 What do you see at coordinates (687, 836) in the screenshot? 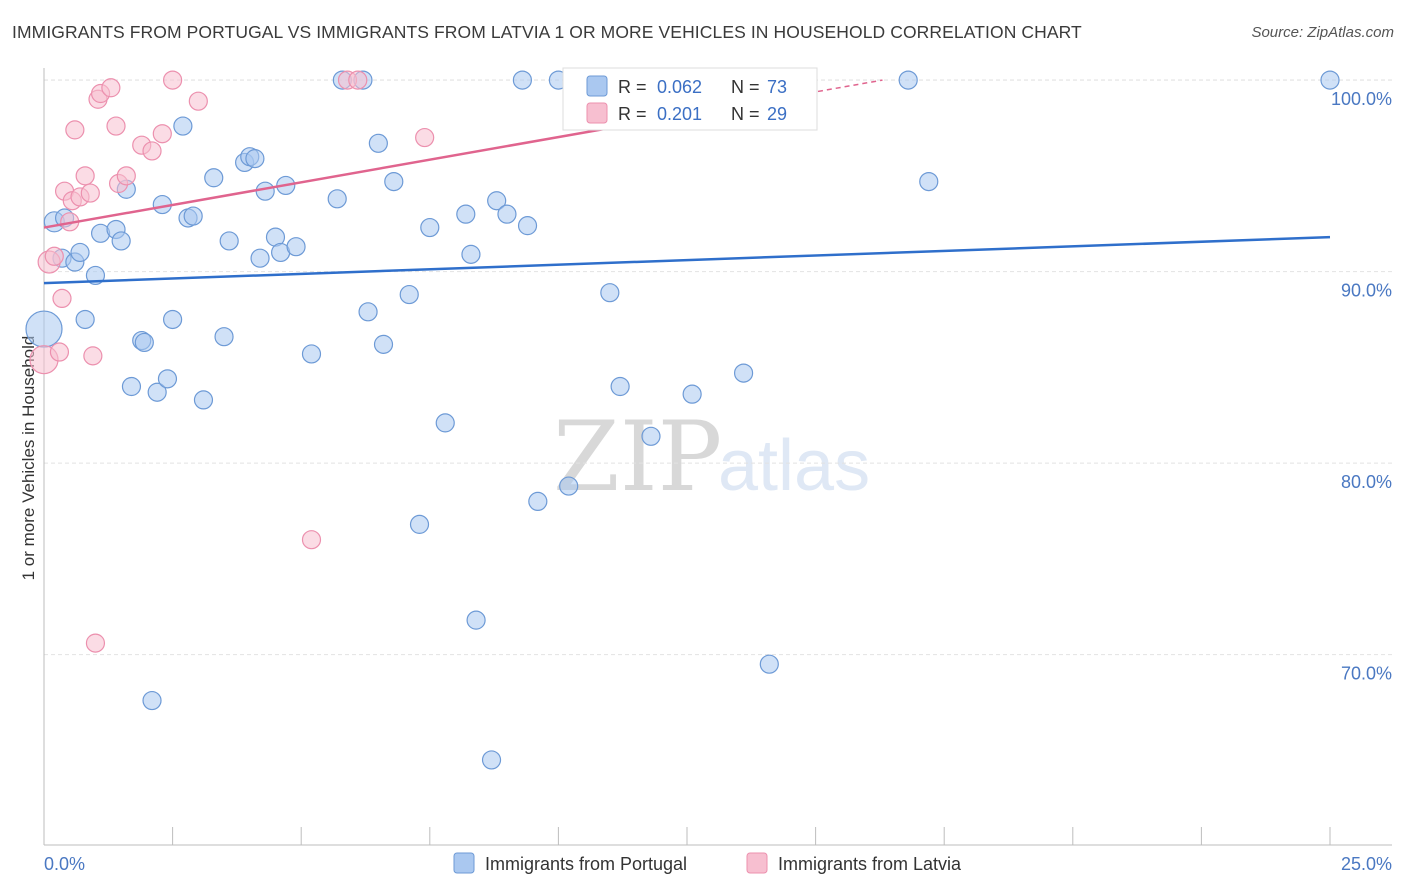
I see `x-axis-ticks` at bounding box center [687, 836].